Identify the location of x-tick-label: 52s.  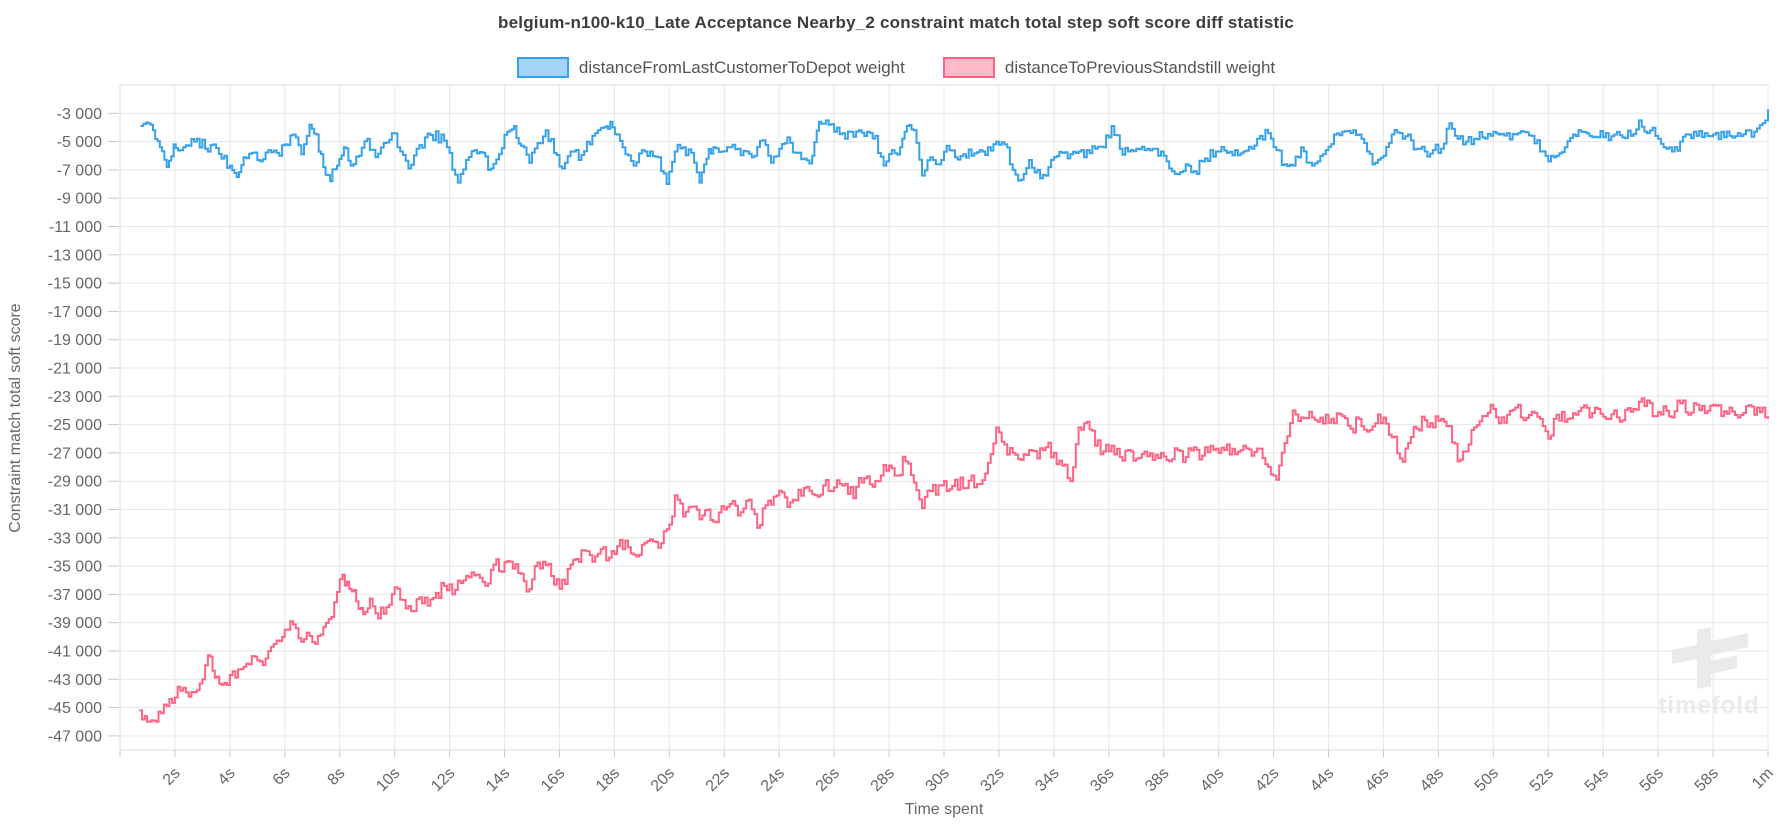
(1542, 780).